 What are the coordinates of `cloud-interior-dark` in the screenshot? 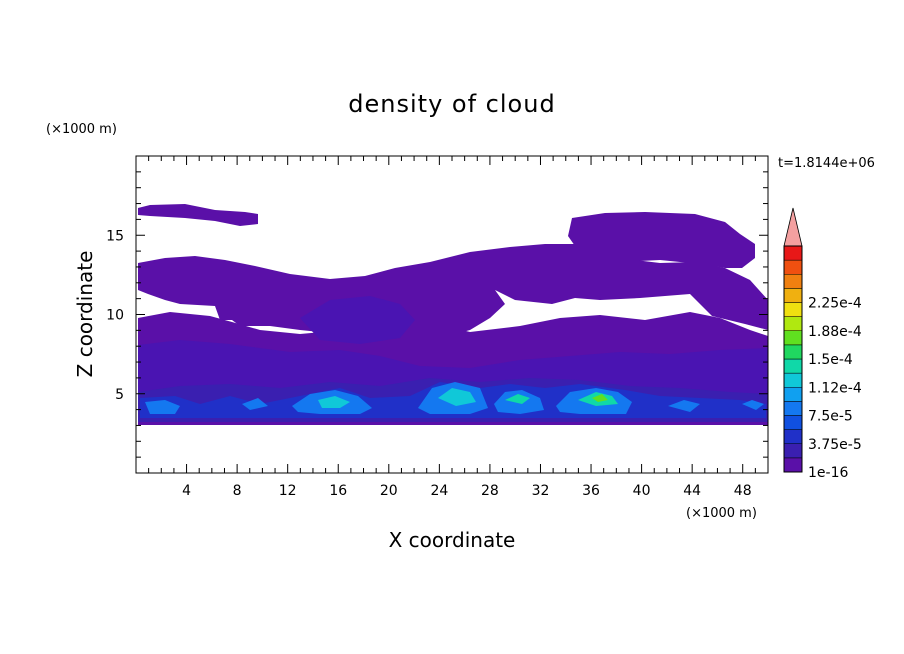 It's located at (357, 320).